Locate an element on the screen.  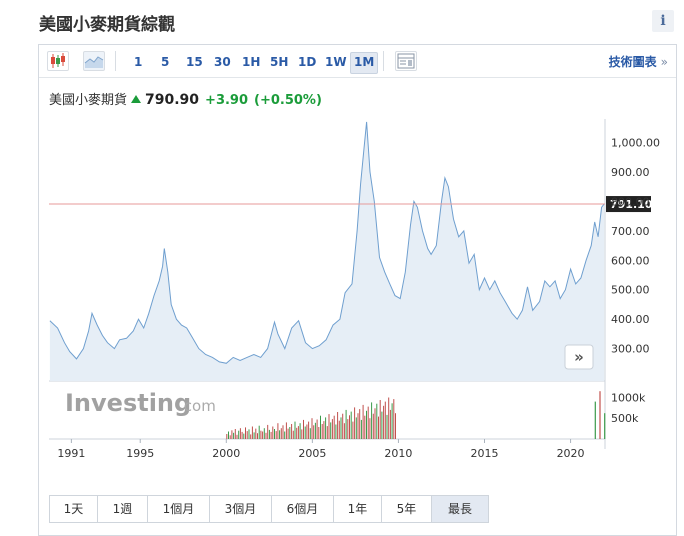
range-selector: 1天 1週 1個月 3個月 6個月 1年 5年 最長 is located at coordinates (269, 509).